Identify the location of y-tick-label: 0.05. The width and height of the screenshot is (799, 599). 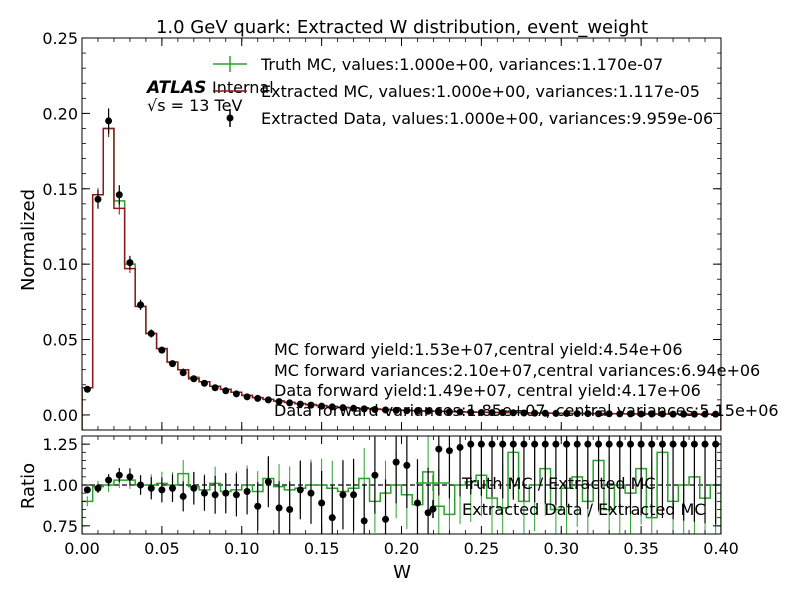
(60, 340).